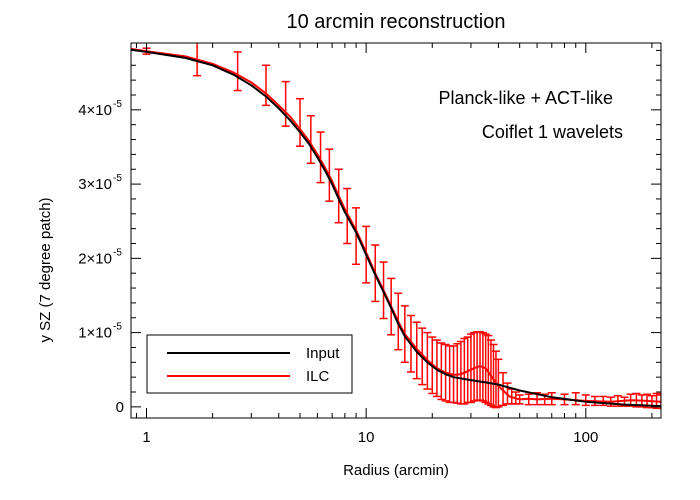  What do you see at coordinates (525, 98) in the screenshot?
I see `annotation-instruments: Planck-like + ACT-like` at bounding box center [525, 98].